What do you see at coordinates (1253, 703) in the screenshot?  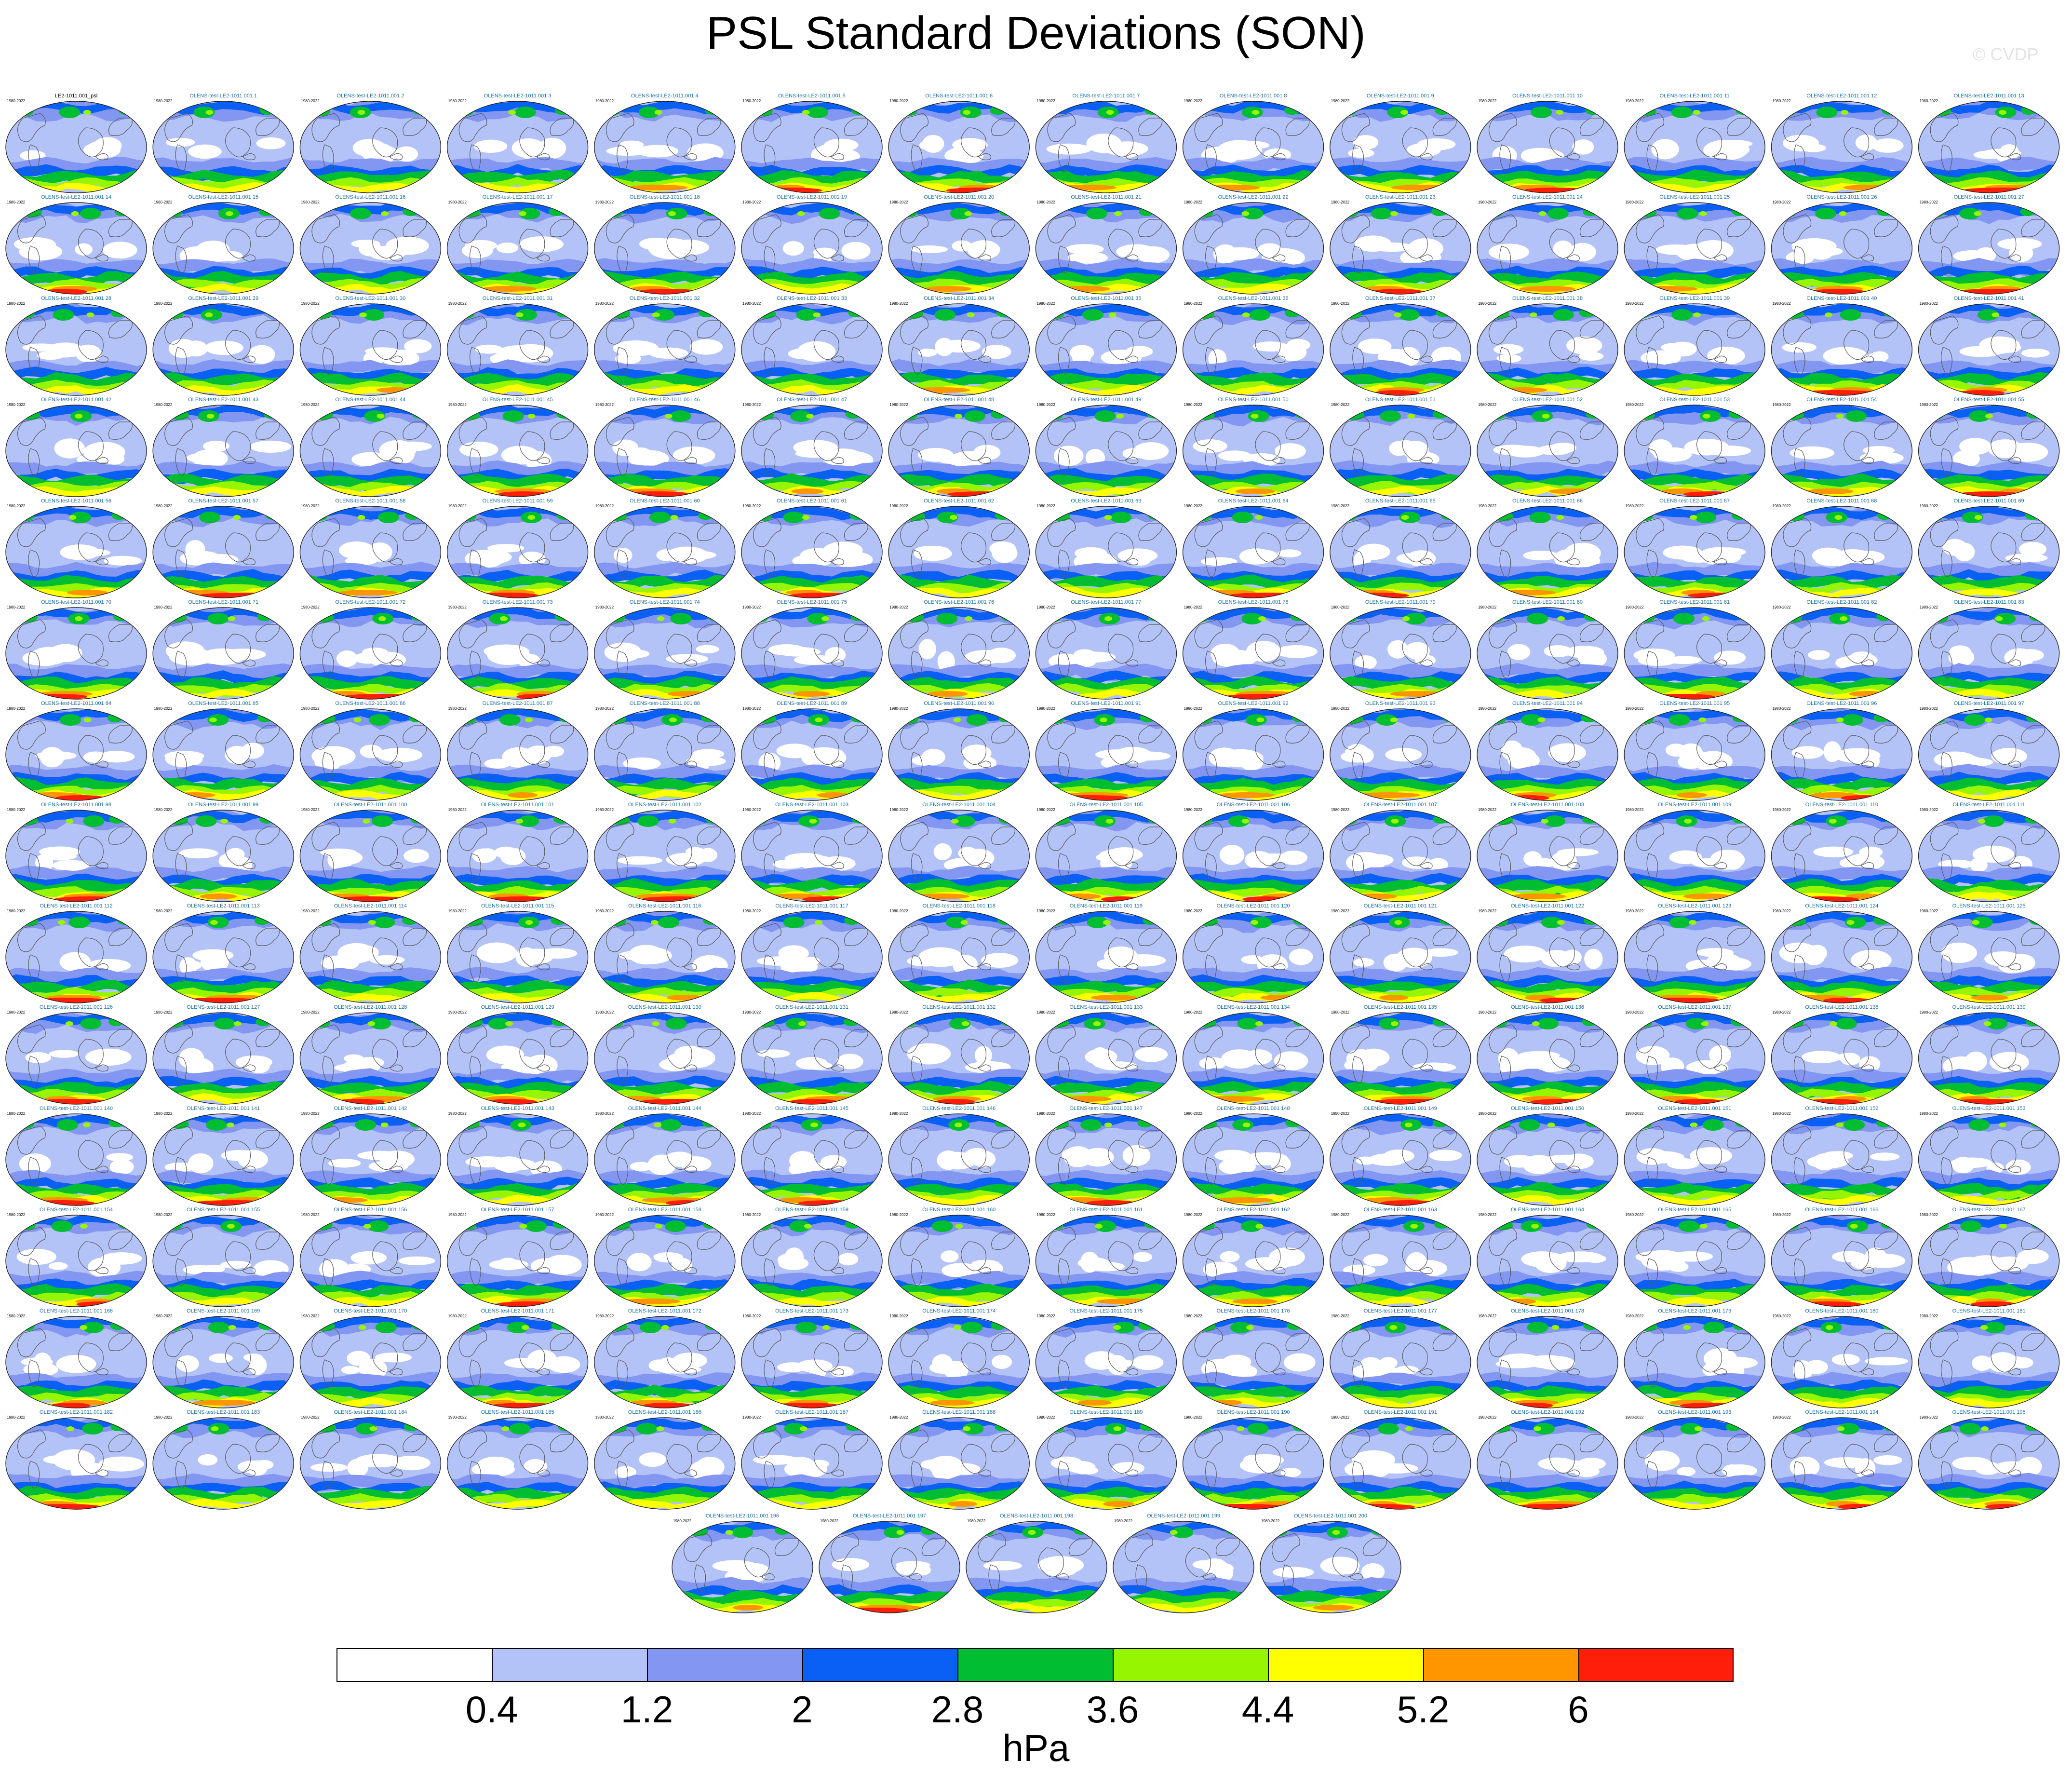 I see `map-panel-title: OLENS-test-LE2-1011.001 92` at bounding box center [1253, 703].